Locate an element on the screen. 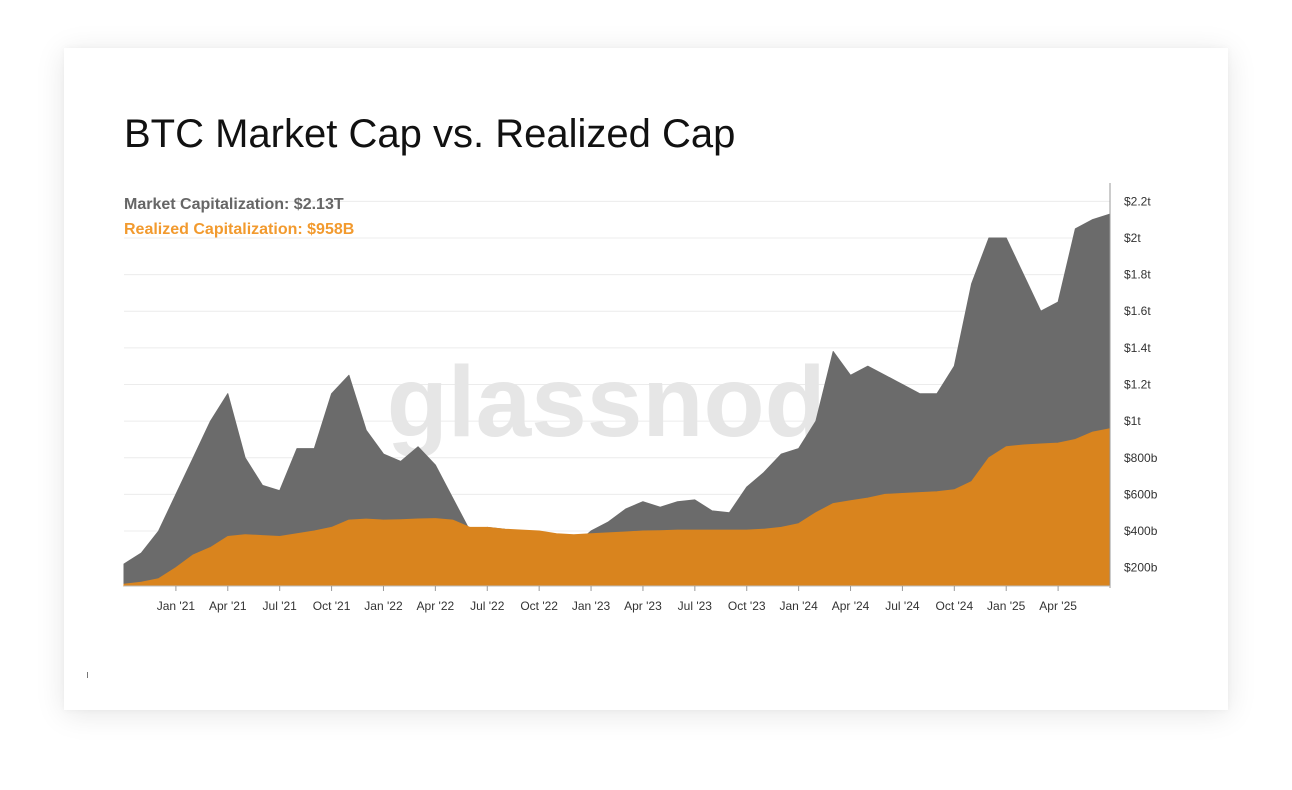  x-tick-label: Apr '24 is located at coordinates (851, 606).